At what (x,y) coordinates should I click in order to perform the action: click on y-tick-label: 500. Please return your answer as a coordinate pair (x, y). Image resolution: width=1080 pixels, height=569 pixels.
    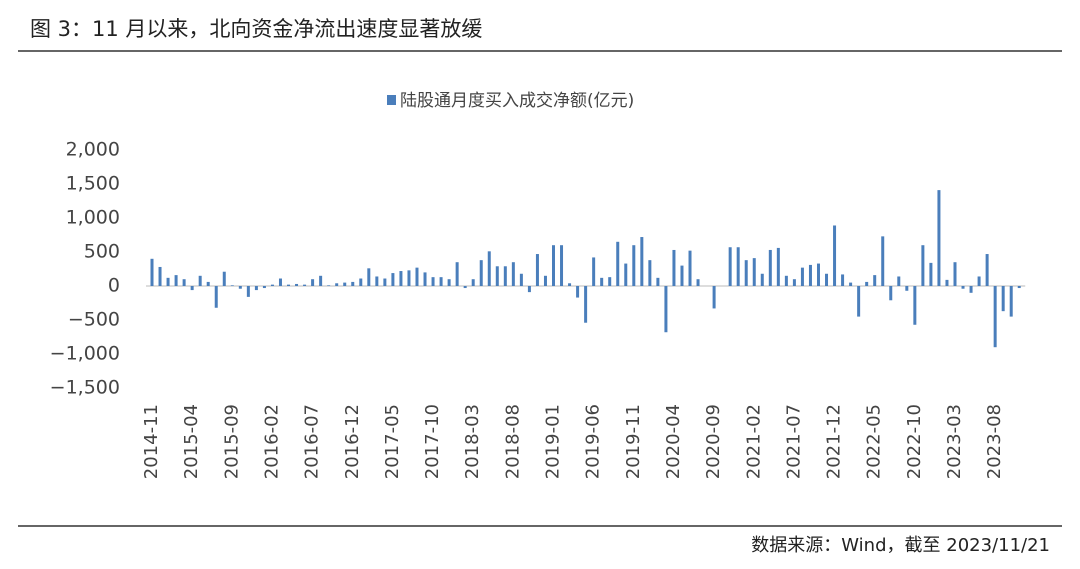
    Looking at the image, I should click on (102, 252).